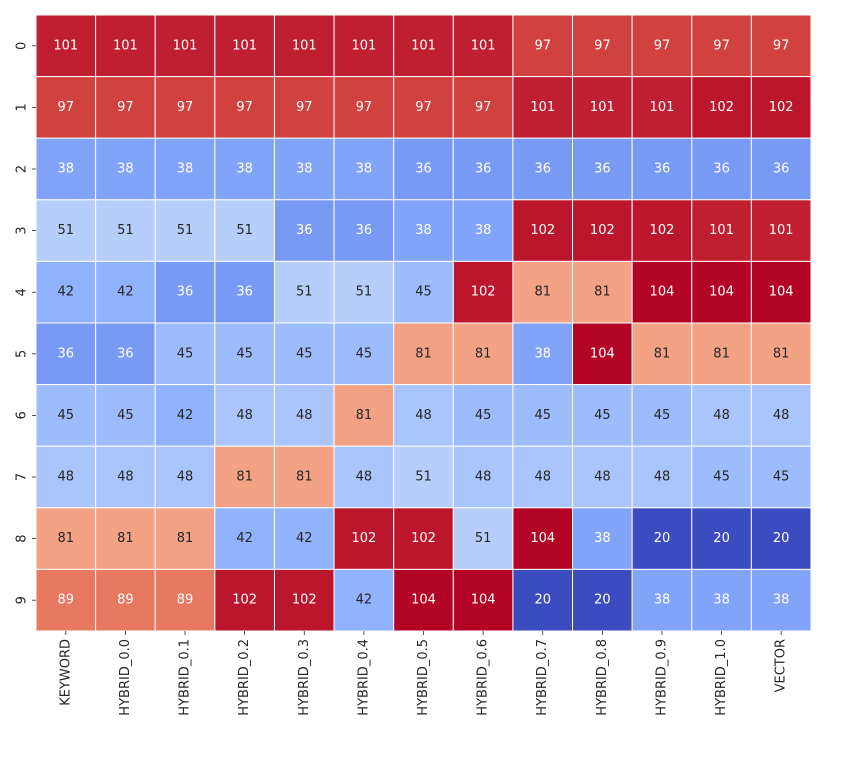  What do you see at coordinates (22, 354) in the screenshot?
I see `y-tick-label: 5` at bounding box center [22, 354].